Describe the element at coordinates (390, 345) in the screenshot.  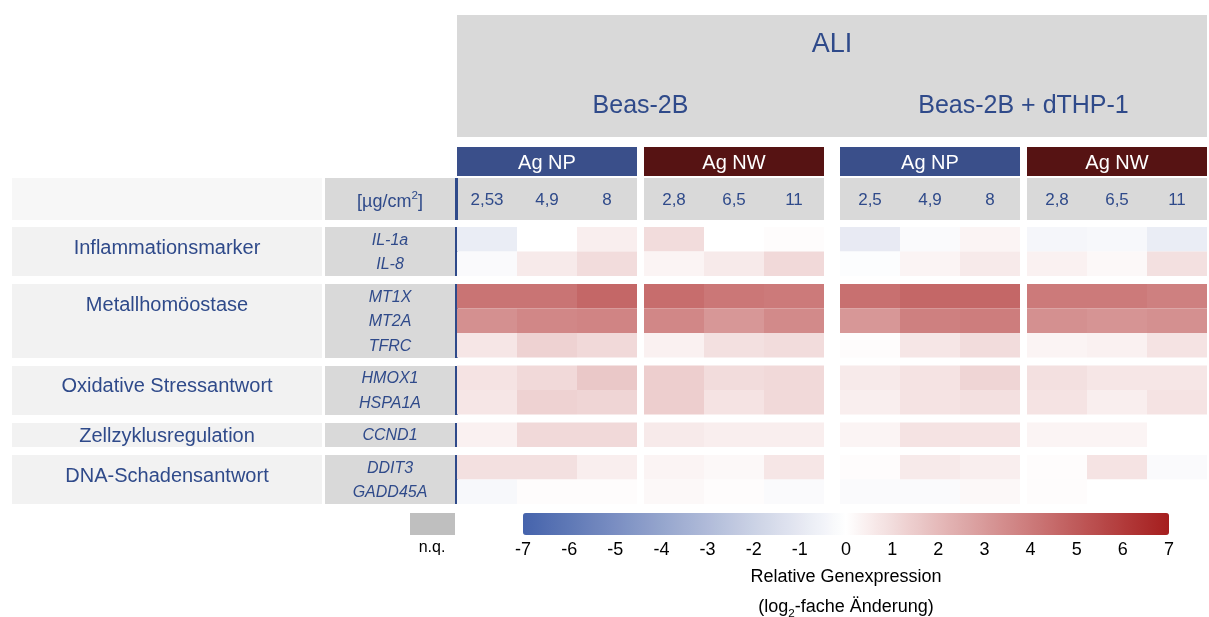
I see `y-tick-label: TFRC` at that location.